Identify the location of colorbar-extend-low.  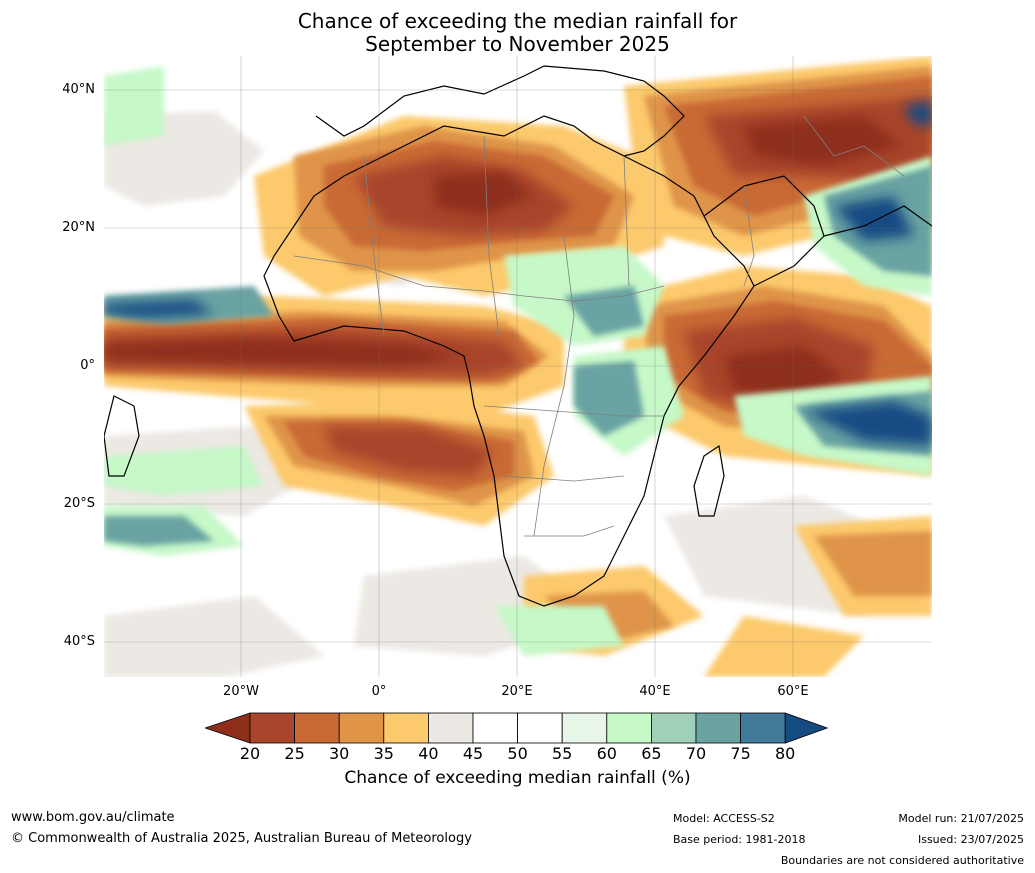
(228, 728).